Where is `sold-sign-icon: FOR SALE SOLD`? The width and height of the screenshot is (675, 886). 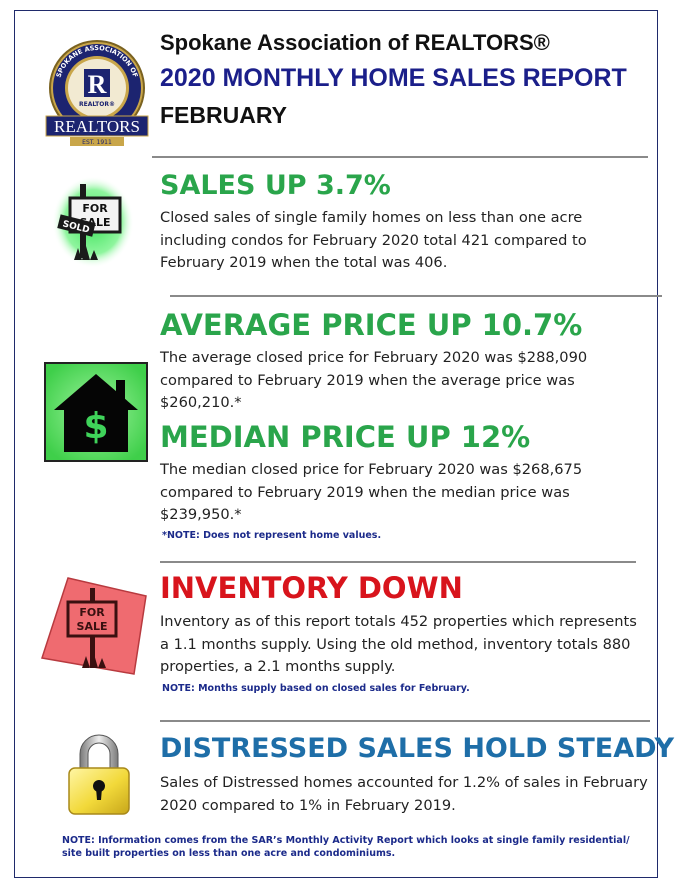
sold-sign-icon: FOR SALE SOLD is located at coordinates (93, 222).